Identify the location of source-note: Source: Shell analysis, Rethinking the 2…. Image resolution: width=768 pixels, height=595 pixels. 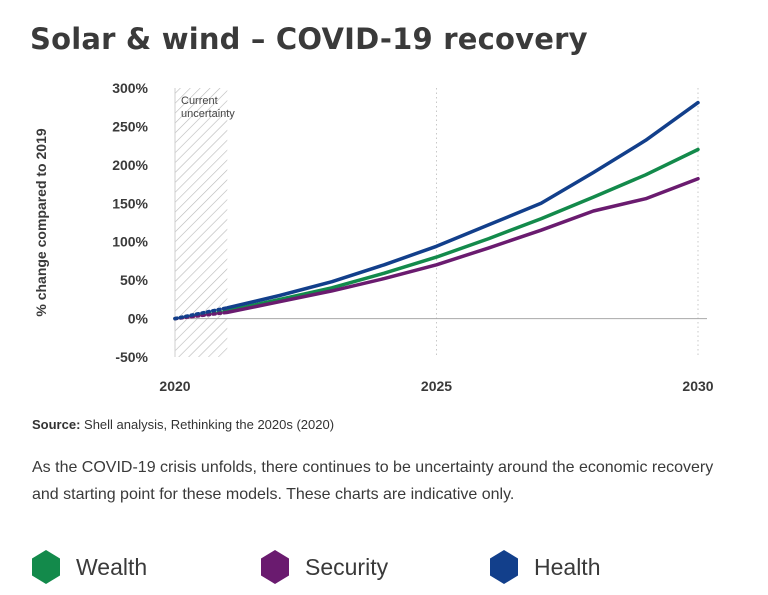
(183, 424).